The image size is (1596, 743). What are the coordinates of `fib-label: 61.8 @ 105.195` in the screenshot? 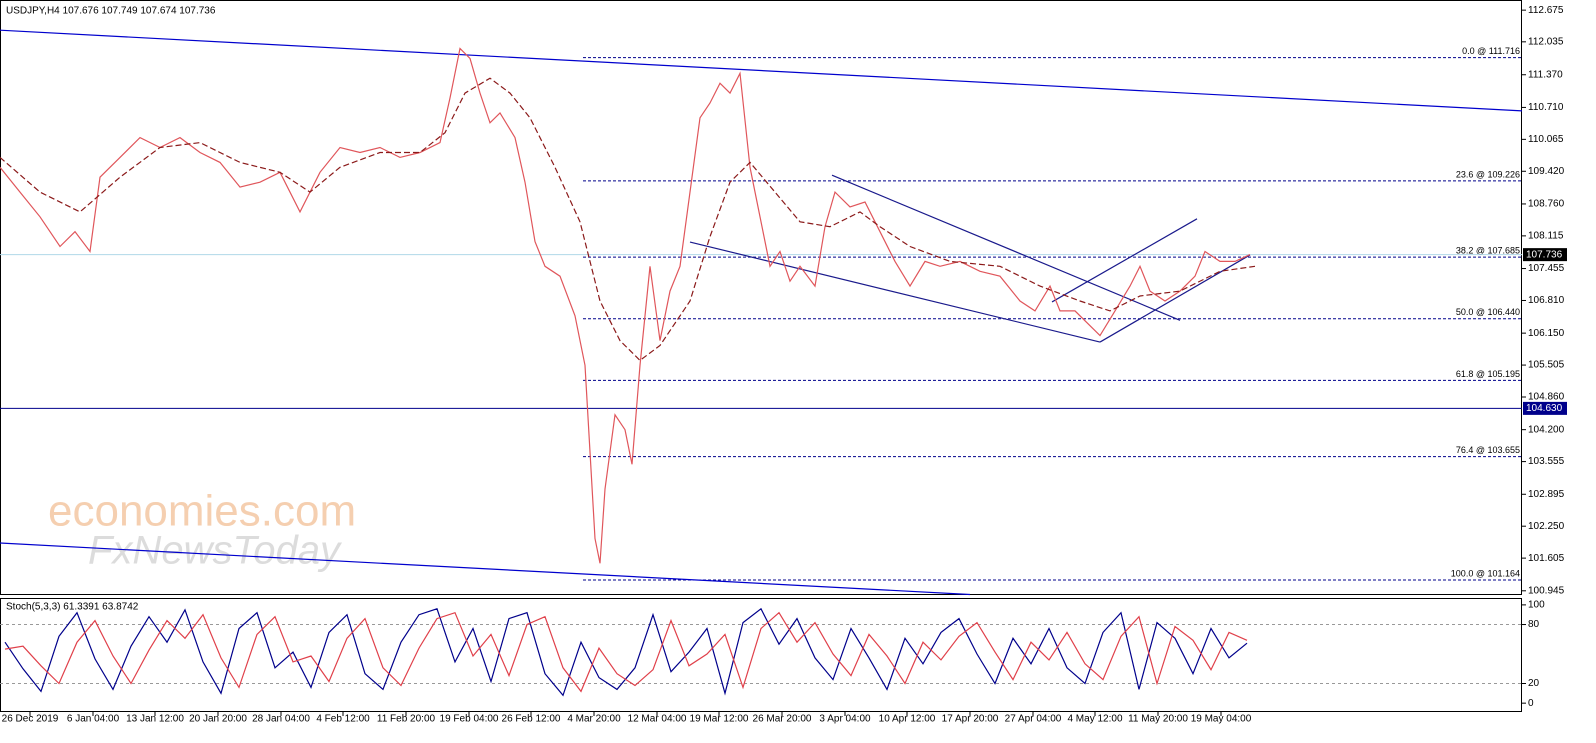 It's located at (1488, 374).